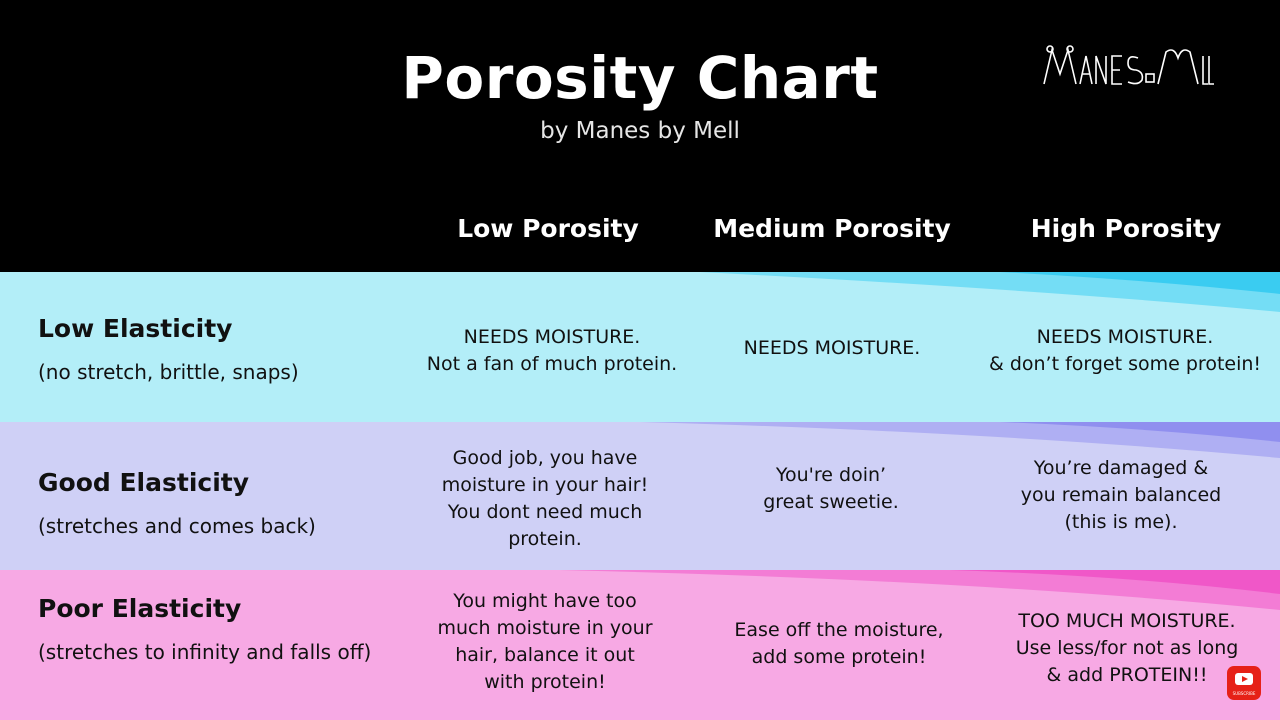  What do you see at coordinates (640, 78) in the screenshot?
I see `page-title: Porosity Chart` at bounding box center [640, 78].